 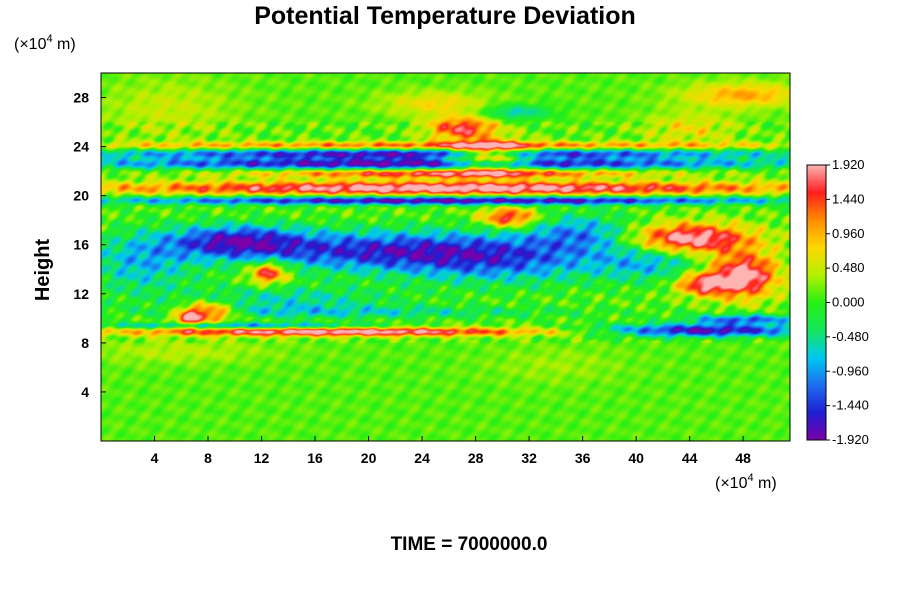 I want to click on colorbar-tick-label-4: 0.000, so click(x=848, y=302).